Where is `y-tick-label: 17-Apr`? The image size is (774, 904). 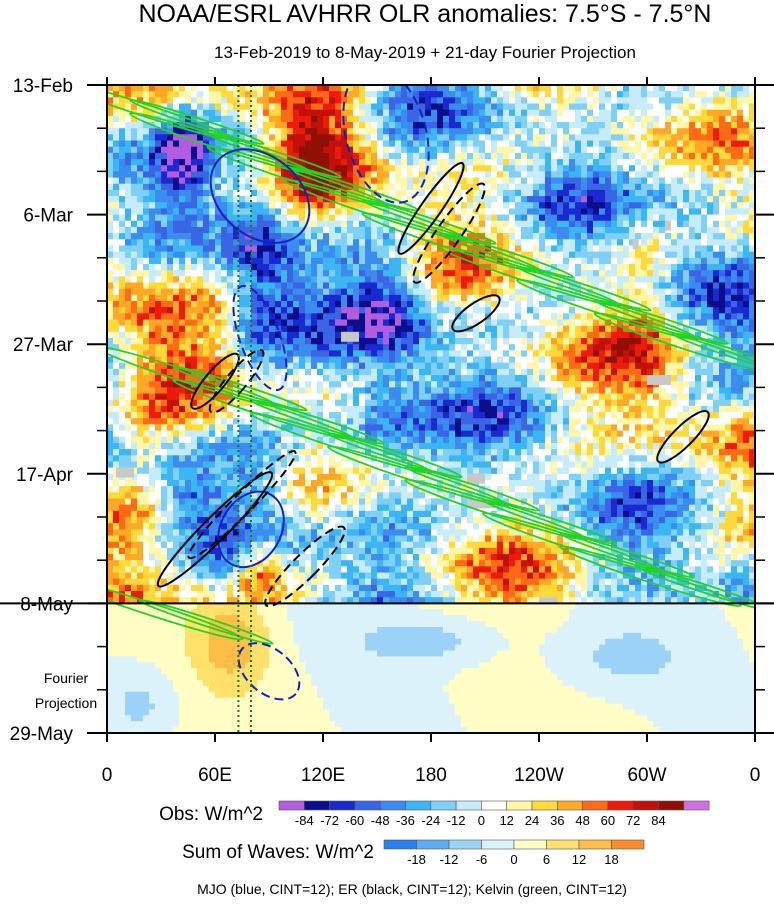 y-tick-label: 17-Apr is located at coordinates (45, 475).